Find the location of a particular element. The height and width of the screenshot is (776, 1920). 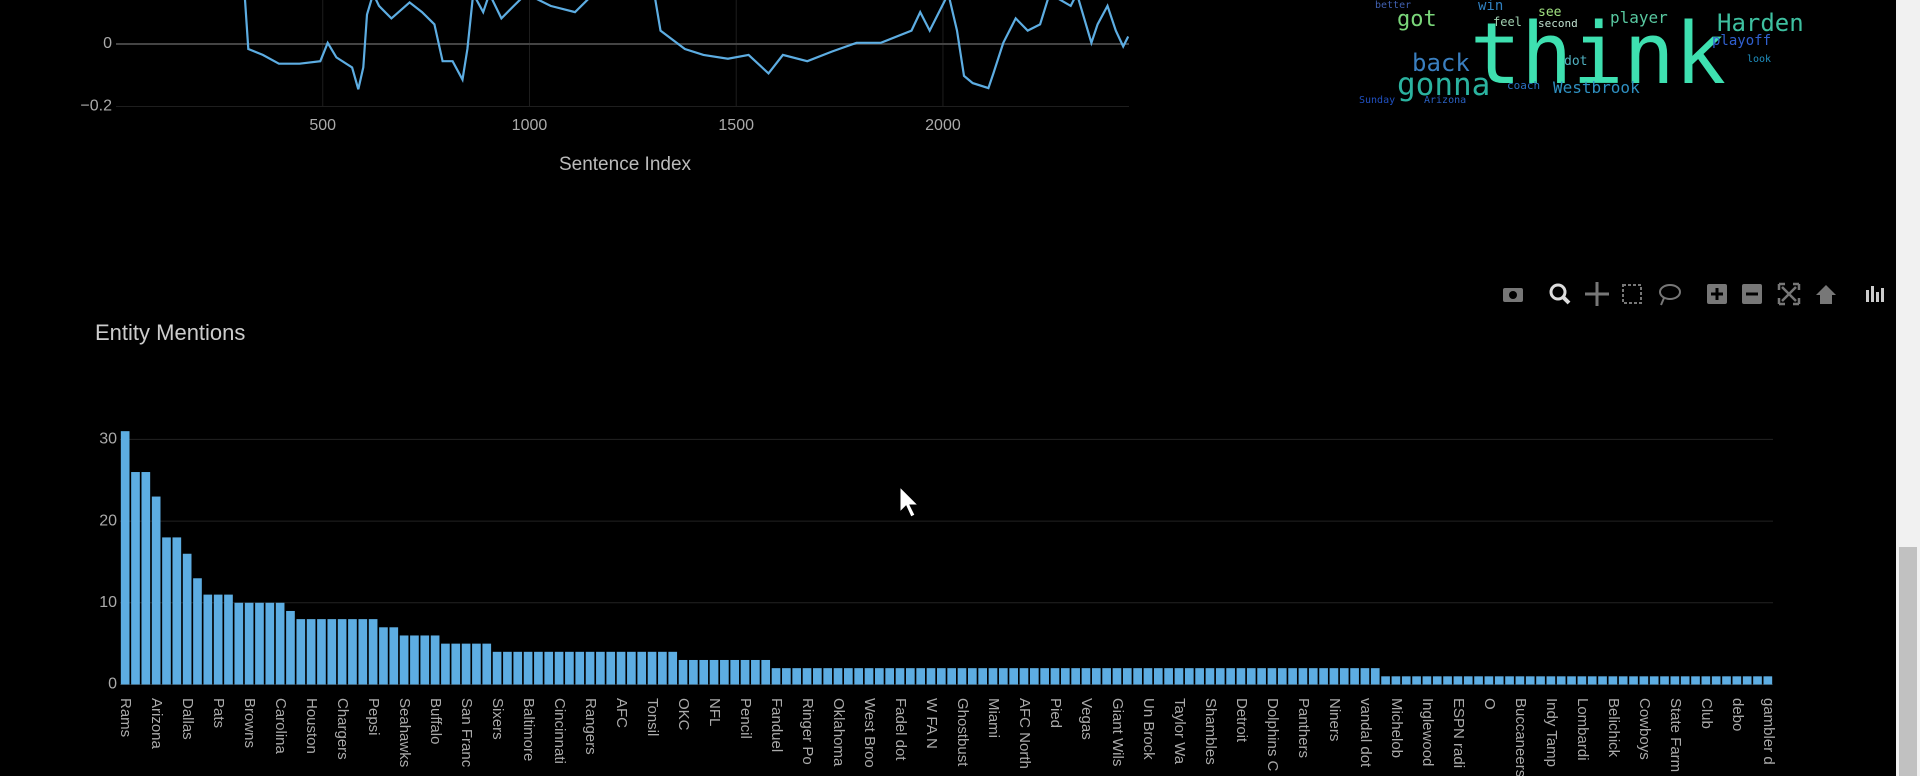

word: gonna is located at coordinates (1443, 85).